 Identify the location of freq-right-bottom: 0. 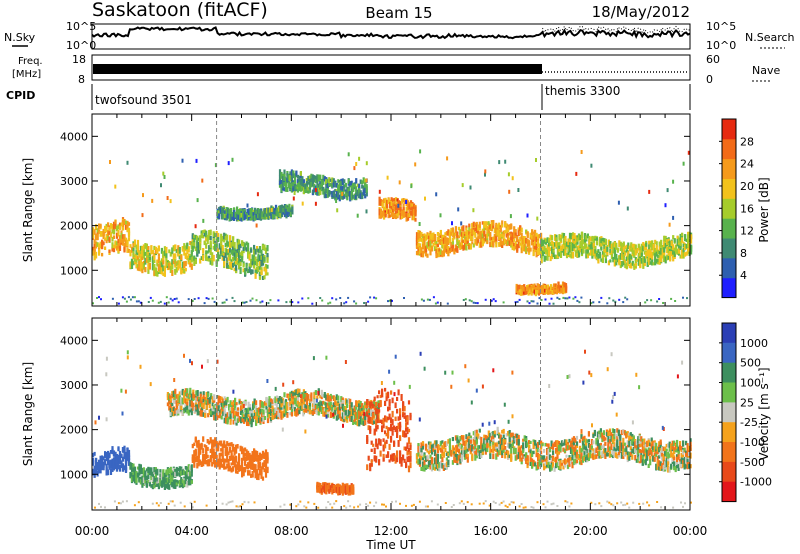
(709, 79).